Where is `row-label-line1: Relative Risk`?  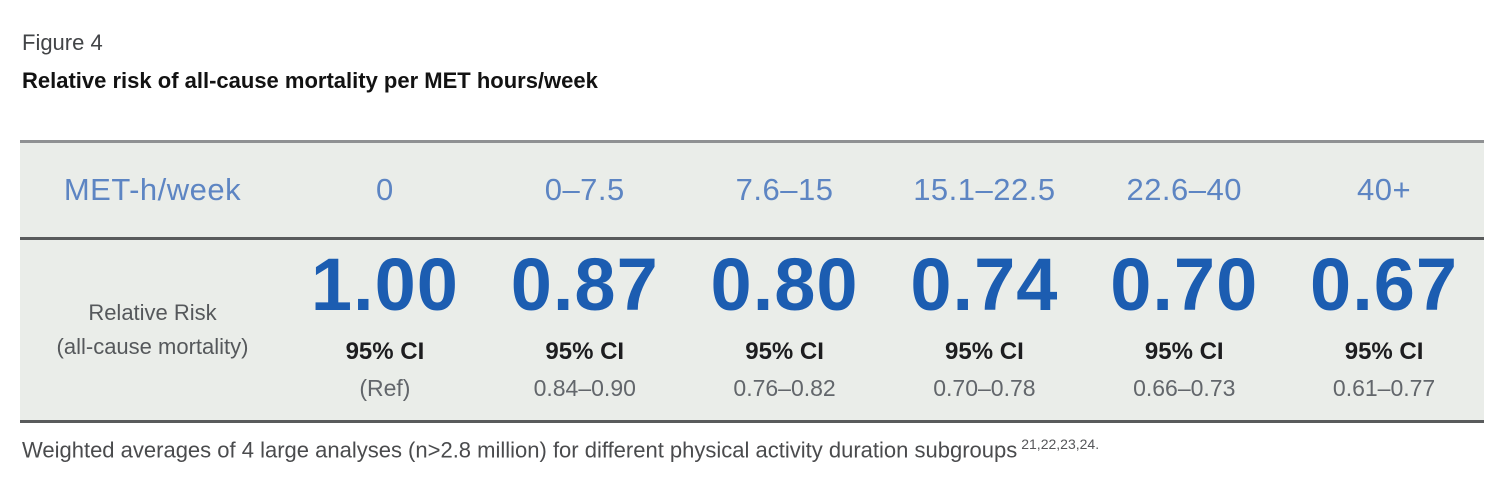 row-label-line1: Relative Risk is located at coordinates (152, 312).